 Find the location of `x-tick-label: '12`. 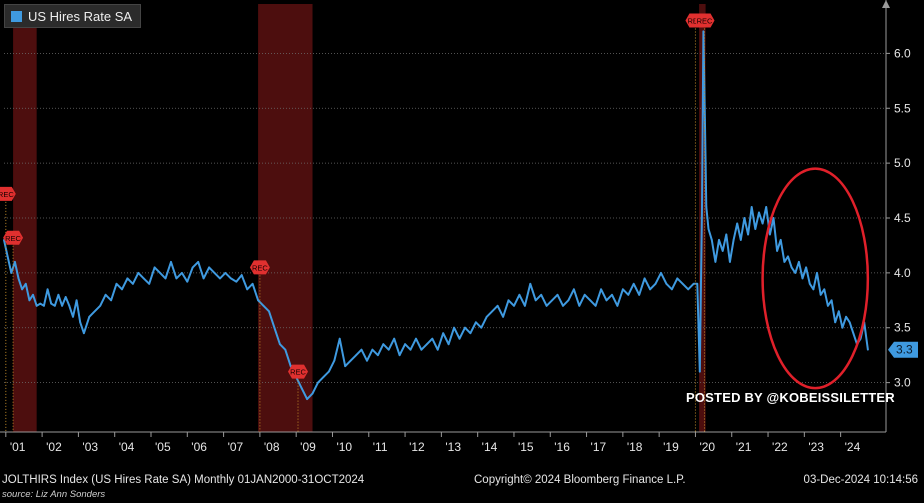

x-tick-label: '12 is located at coordinates (417, 447).